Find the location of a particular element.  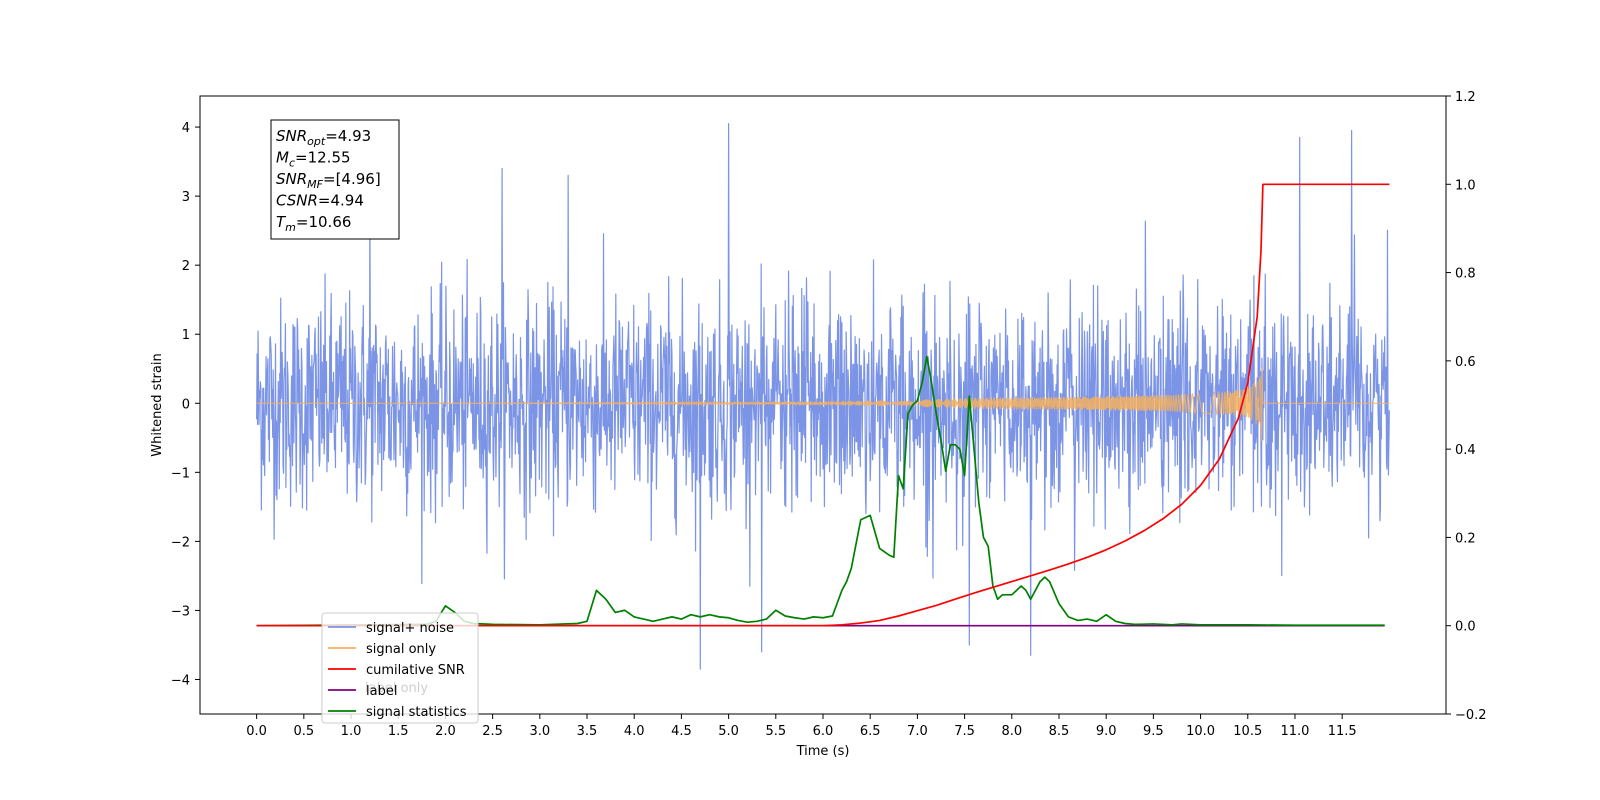

y2-tick-label: 1.2 is located at coordinates (1465, 97).